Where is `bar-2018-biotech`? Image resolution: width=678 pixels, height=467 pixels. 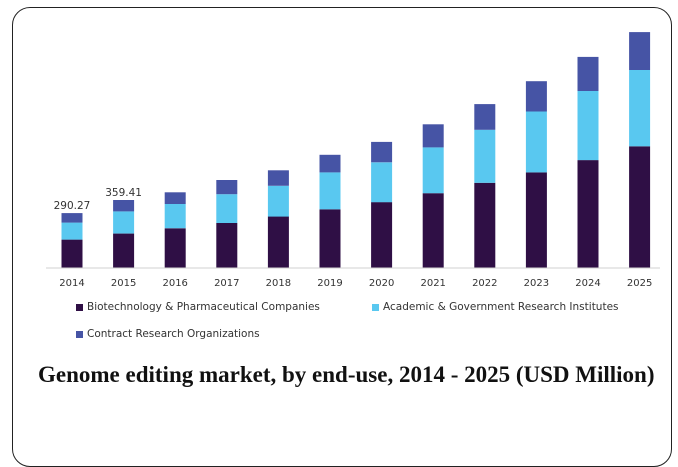 bar-2018-biotech is located at coordinates (278, 242).